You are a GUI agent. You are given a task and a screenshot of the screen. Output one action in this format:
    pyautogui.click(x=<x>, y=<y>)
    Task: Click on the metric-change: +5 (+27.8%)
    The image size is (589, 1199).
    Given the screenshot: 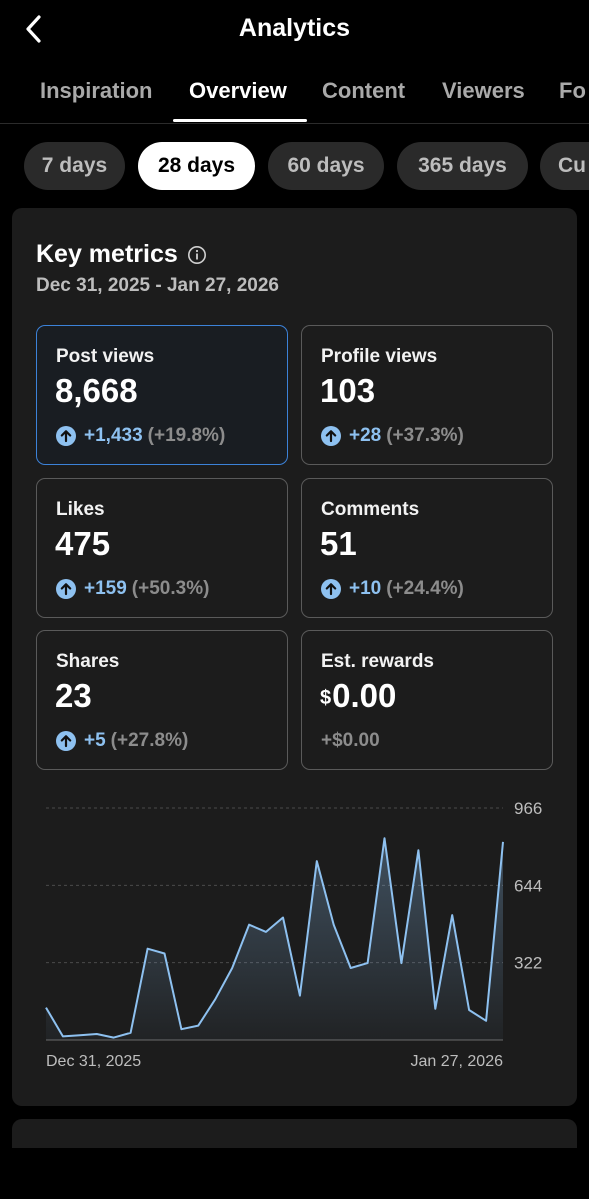 What is the action you would take?
    pyautogui.click(x=122, y=741)
    